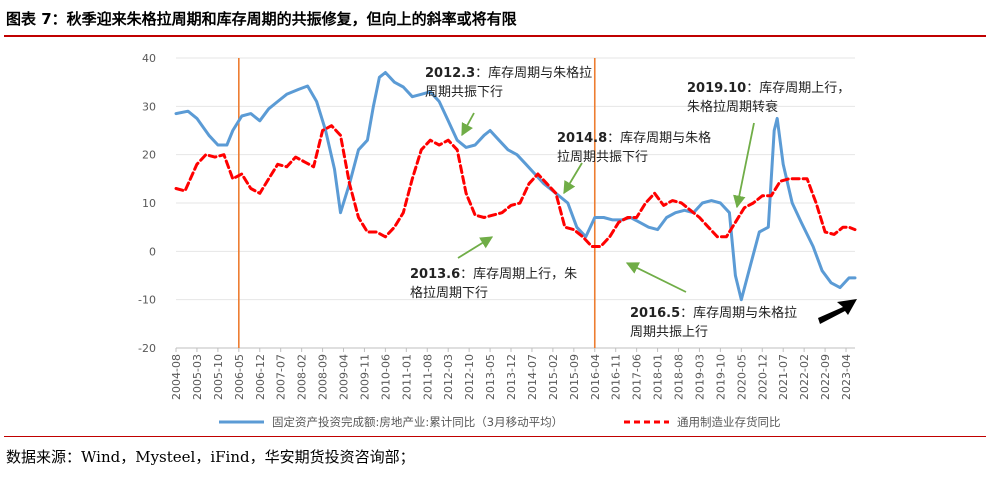 This screenshot has width=1006, height=482. What do you see at coordinates (281, 377) in the screenshot?
I see `x-tick-label: 2007-07` at bounding box center [281, 377].